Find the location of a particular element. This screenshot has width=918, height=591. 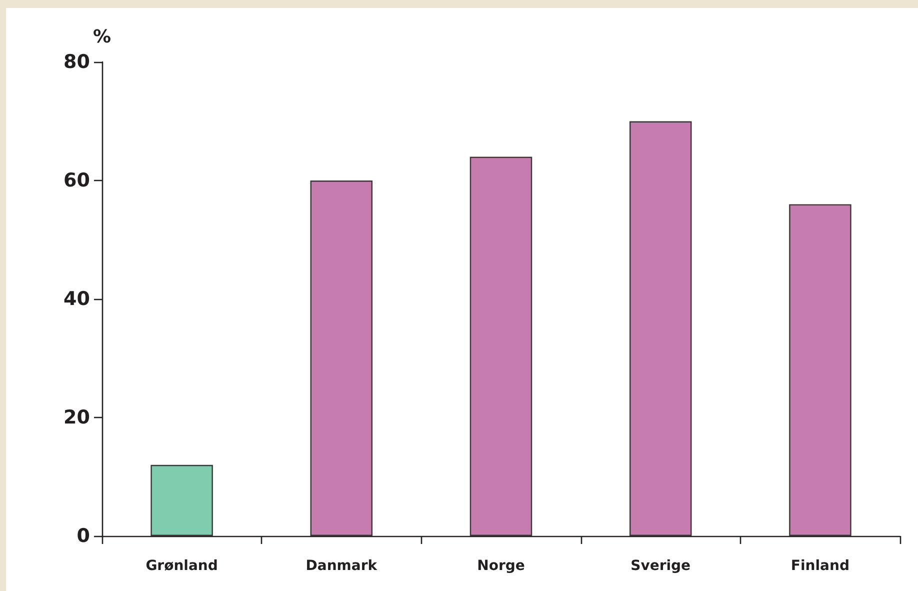

y-tick-label: 20 is located at coordinates (77, 417).